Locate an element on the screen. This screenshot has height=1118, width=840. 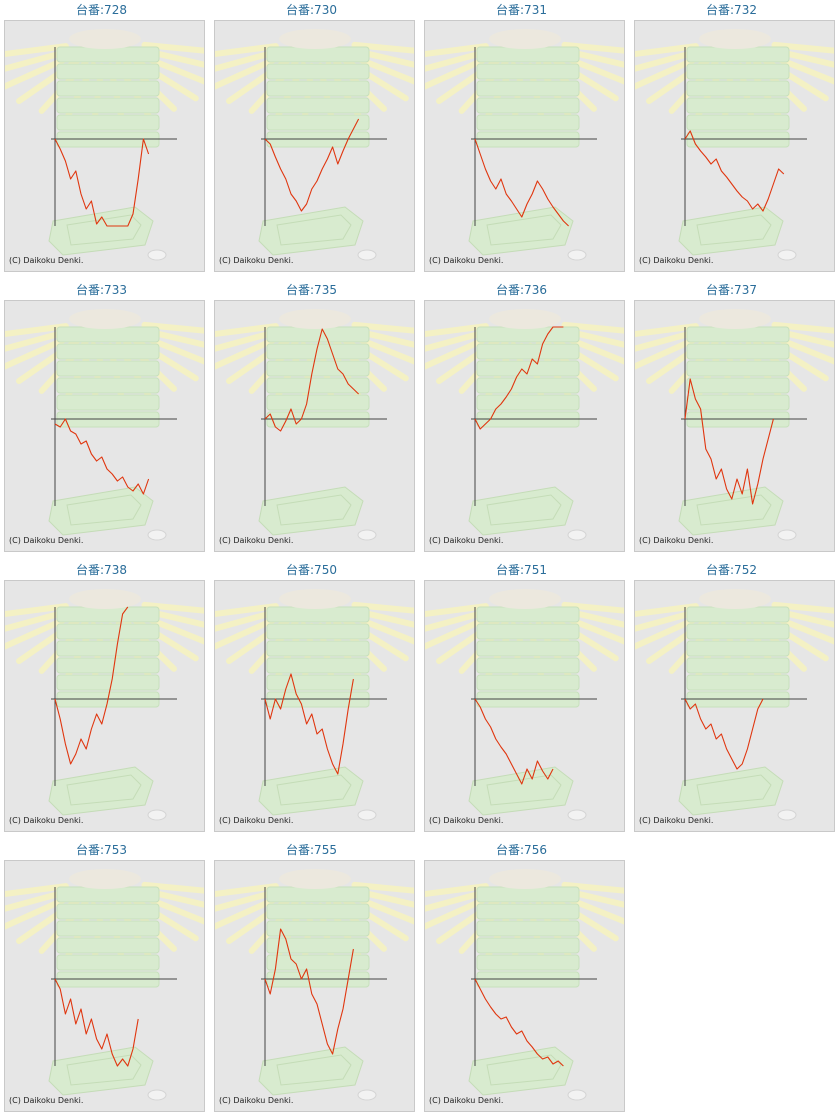
machine-number-title: 台番:731 is located at coordinates (521, 10).